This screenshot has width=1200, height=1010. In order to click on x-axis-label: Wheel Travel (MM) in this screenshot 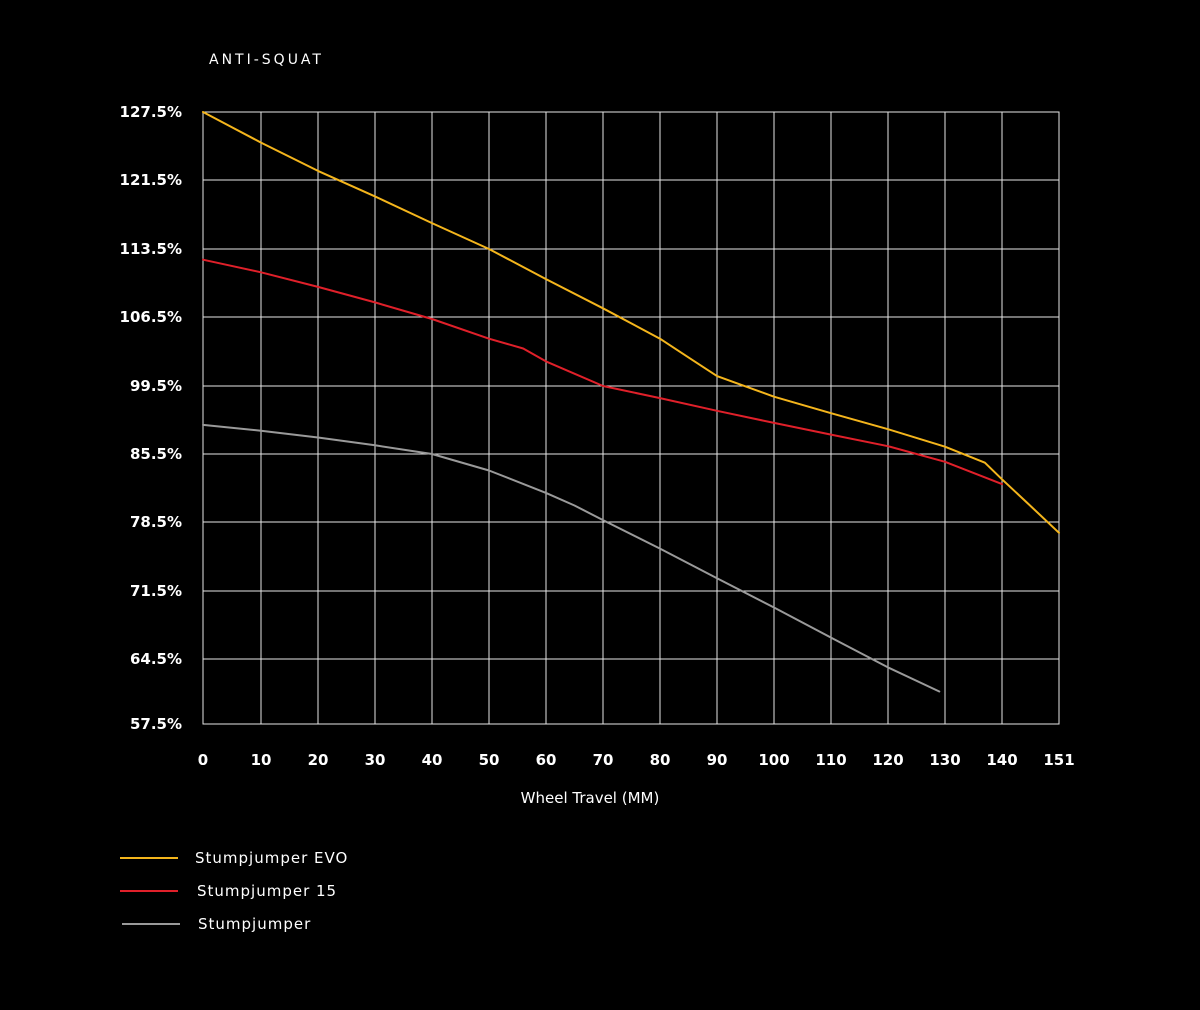, I will do `click(590, 798)`.